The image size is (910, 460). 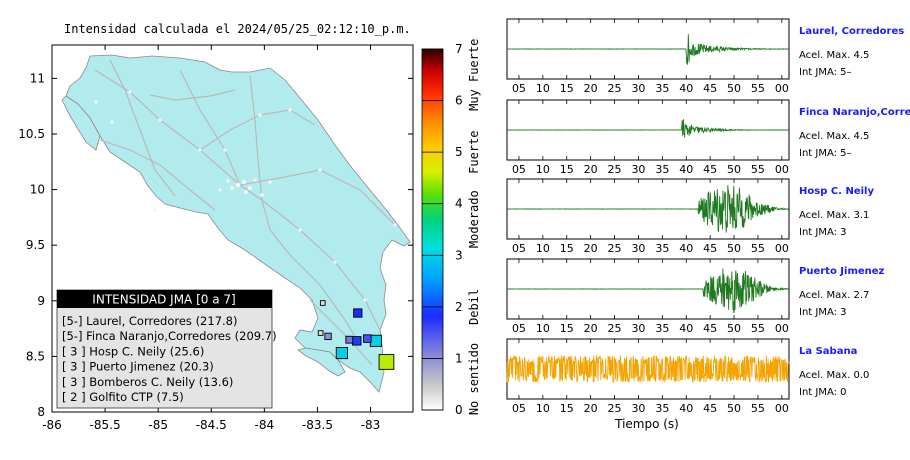 I want to click on trace-jma: Int JMA: 0, so click(x=823, y=392).